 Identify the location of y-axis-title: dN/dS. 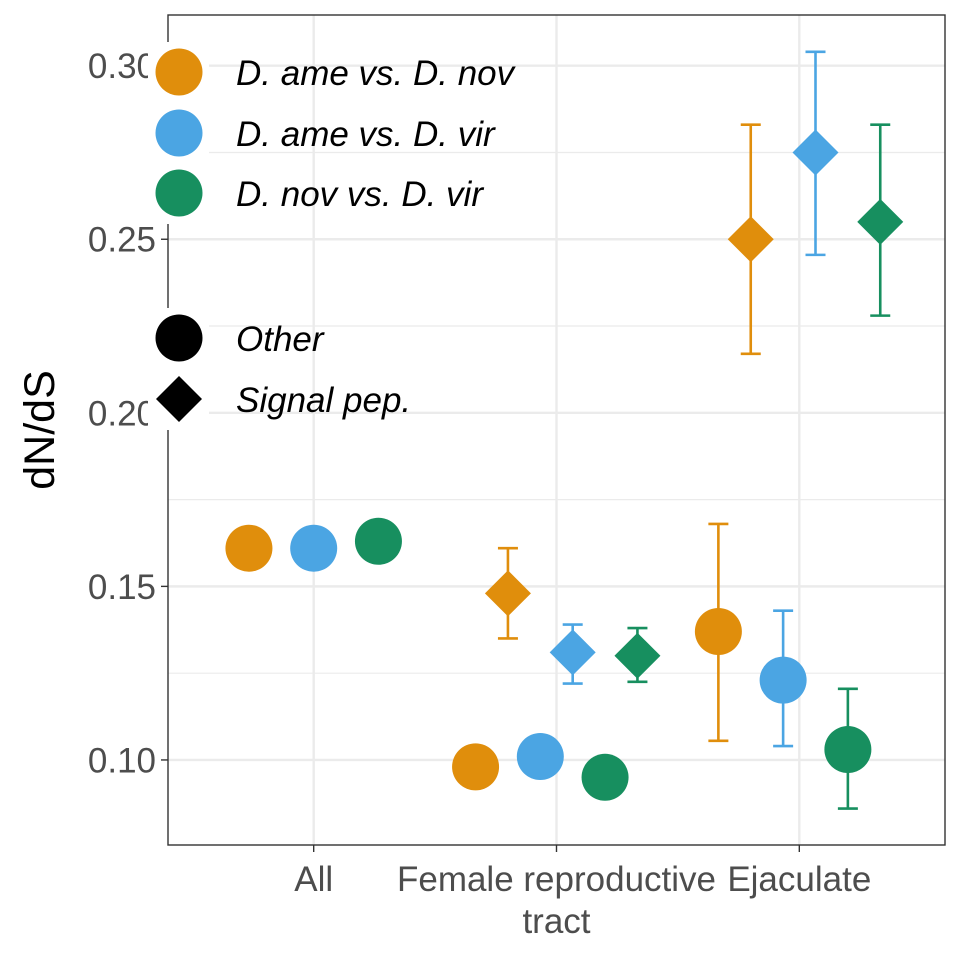
(40, 430).